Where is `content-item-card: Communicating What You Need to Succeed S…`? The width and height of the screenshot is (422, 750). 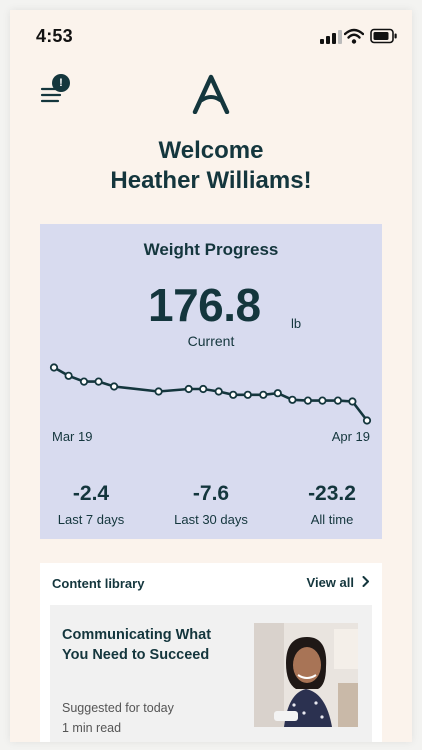
content-item-card: Communicating What You Need to Succeed S… is located at coordinates (211, 673).